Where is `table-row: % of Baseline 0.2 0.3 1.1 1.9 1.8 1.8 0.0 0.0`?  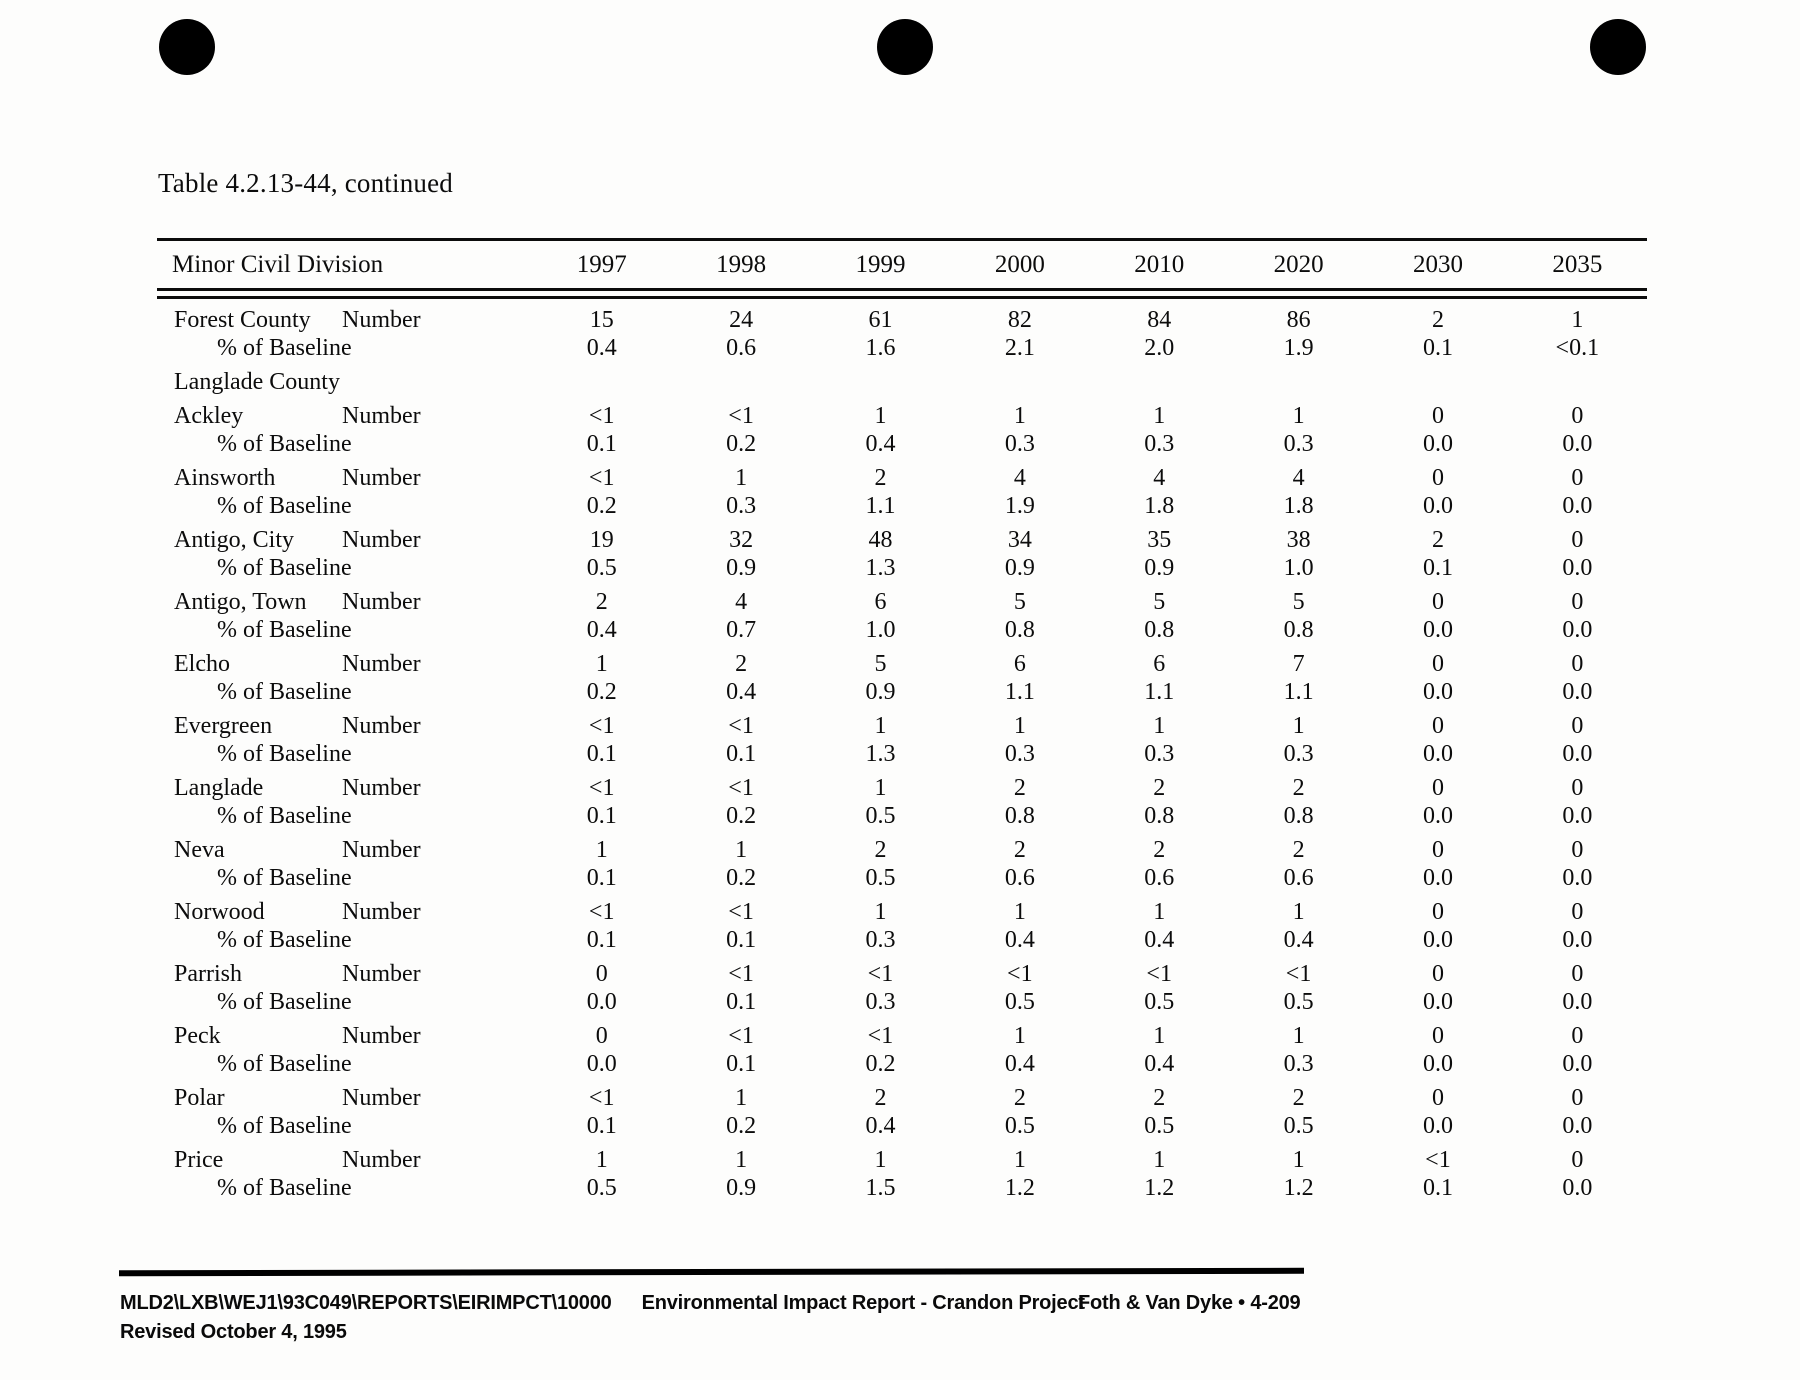 table-row: % of Baseline 0.2 0.3 1.1 1.9 1.8 1.8 0.0 0.0 is located at coordinates (902, 506).